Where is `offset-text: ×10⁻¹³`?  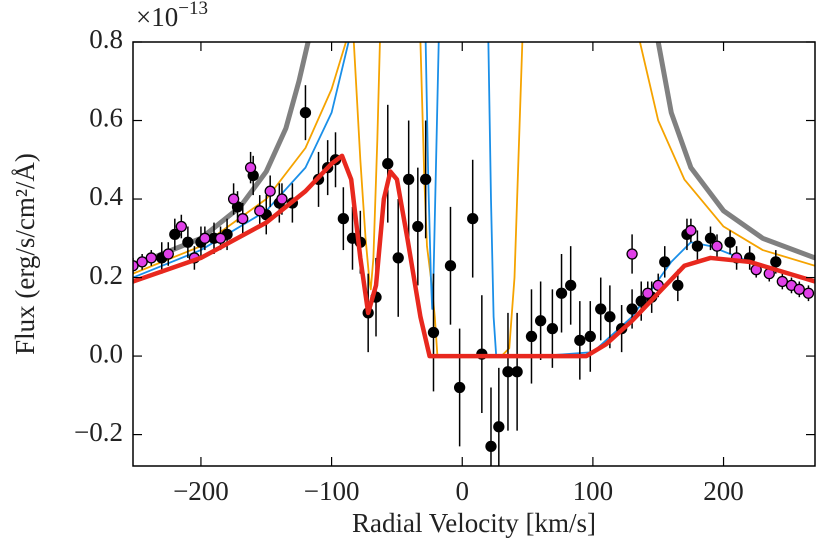 offset-text: ×10⁻¹³ is located at coordinates (172, 16).